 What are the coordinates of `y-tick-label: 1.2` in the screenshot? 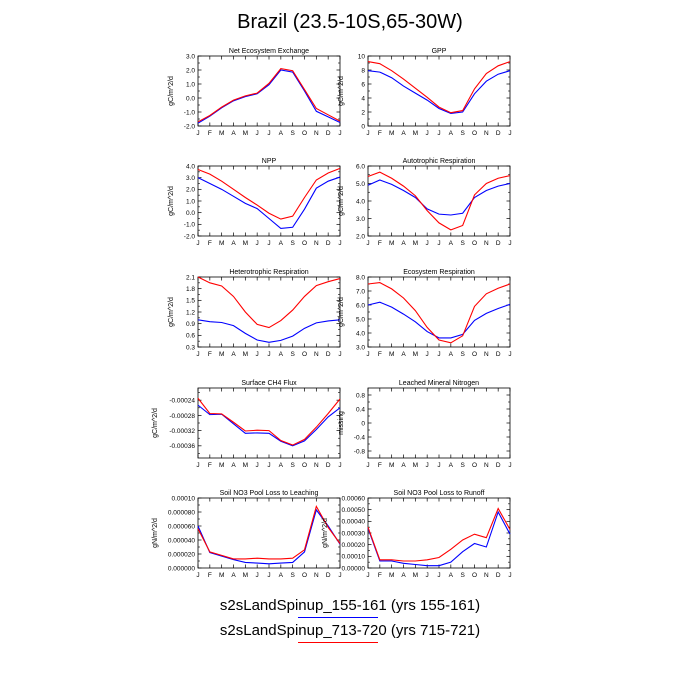 It's located at (190, 312).